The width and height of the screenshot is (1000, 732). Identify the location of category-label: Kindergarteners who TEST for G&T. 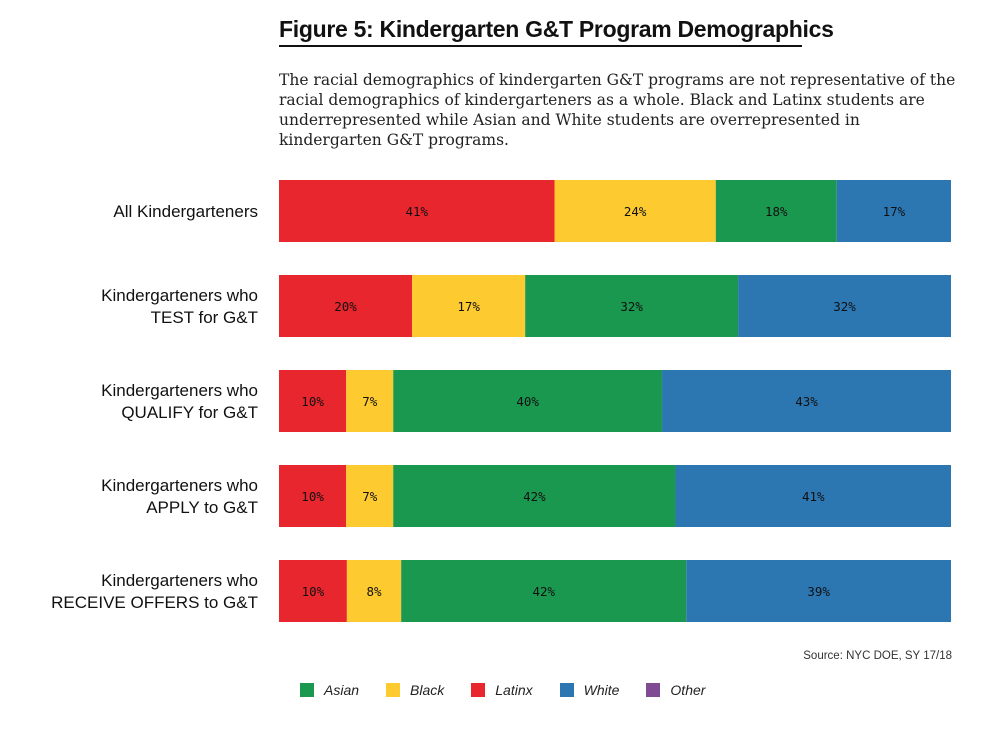
(179, 306).